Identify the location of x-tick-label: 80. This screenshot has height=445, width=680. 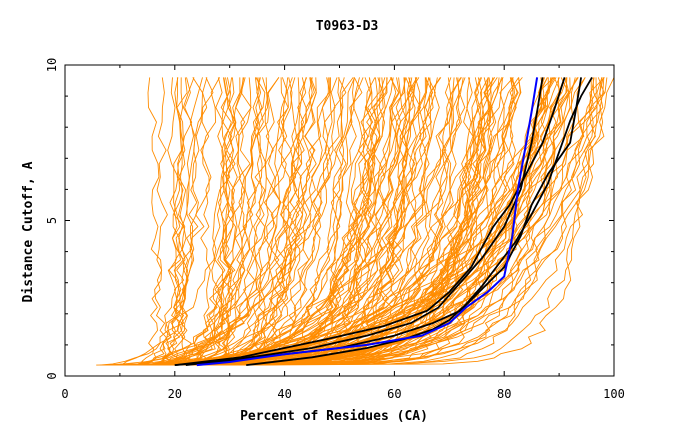
(504, 394).